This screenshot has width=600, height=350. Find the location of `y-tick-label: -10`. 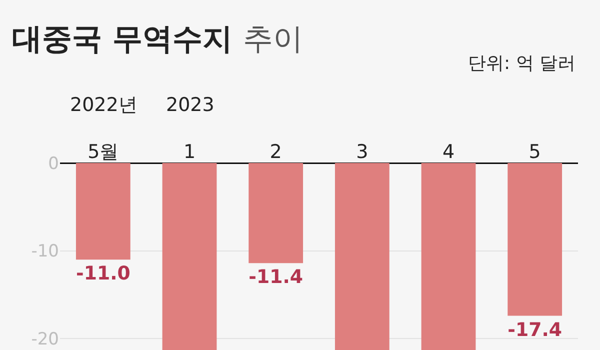

y-tick-label: -10 is located at coordinates (45, 252).